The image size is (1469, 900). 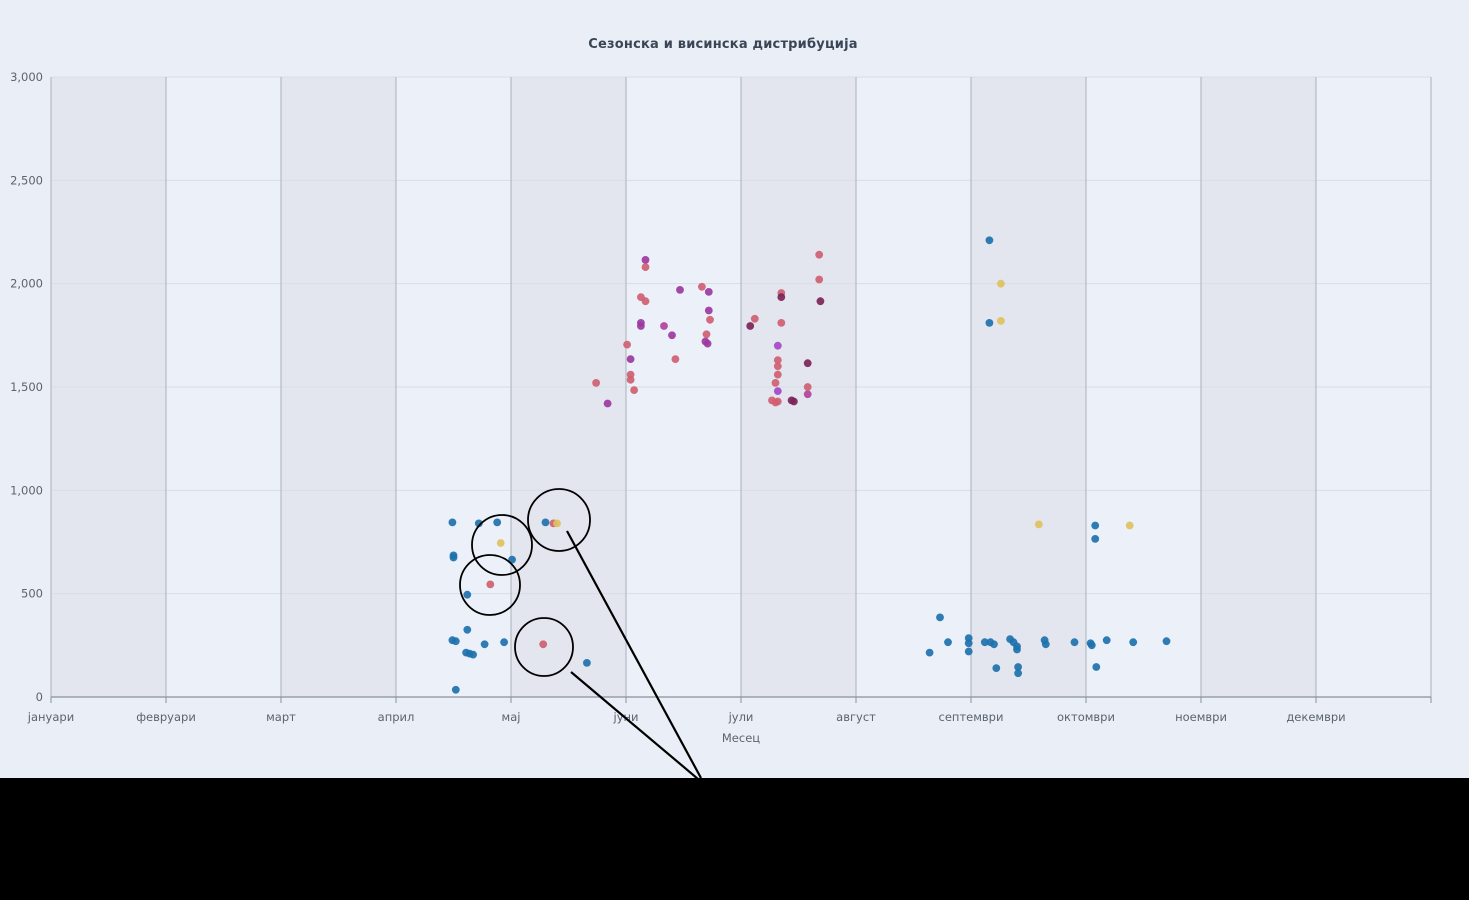 I want to click on x-tick-label: септември, so click(x=971, y=717).